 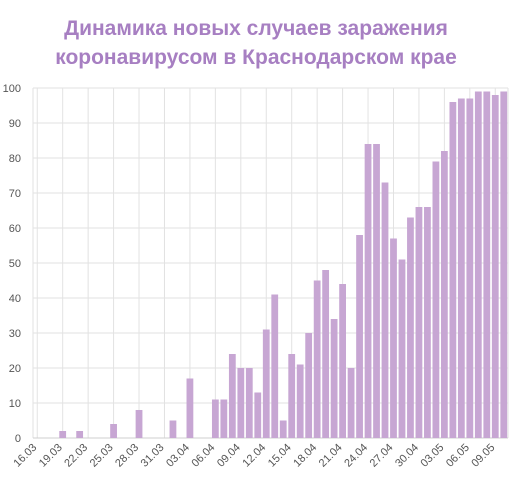 I want to click on x-tick-label: 18.04, so click(x=305, y=456).